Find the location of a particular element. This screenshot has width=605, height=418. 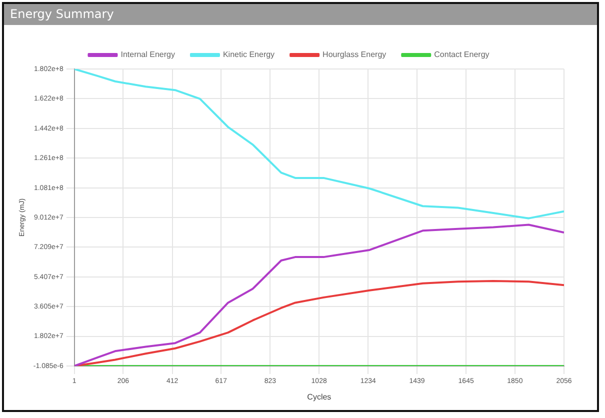

legend-label: Kinetic Energy is located at coordinates (248, 55).